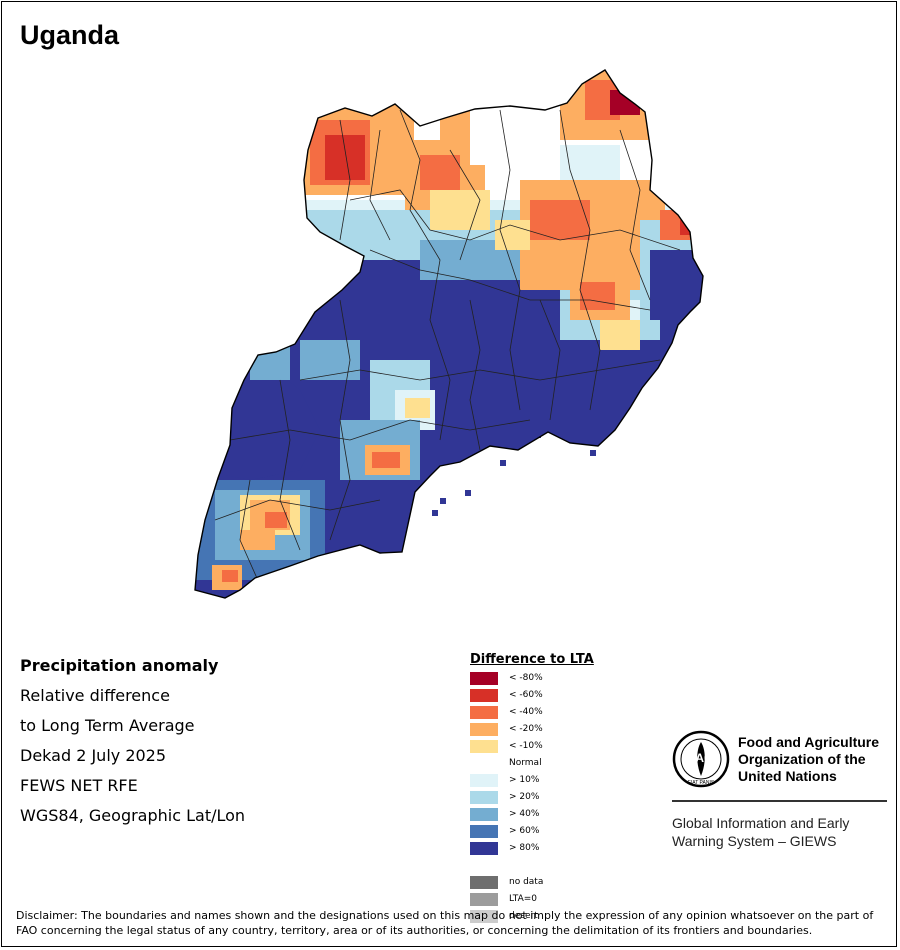 The width and height of the screenshot is (900, 950). I want to click on legend-item, so click(532, 866).